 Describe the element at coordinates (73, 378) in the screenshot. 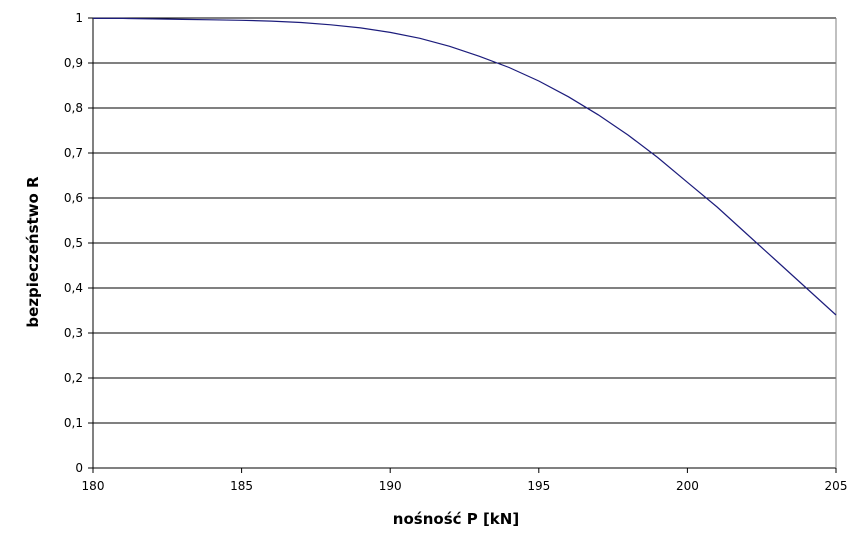

I see `y-tick-label: 0,2` at that location.